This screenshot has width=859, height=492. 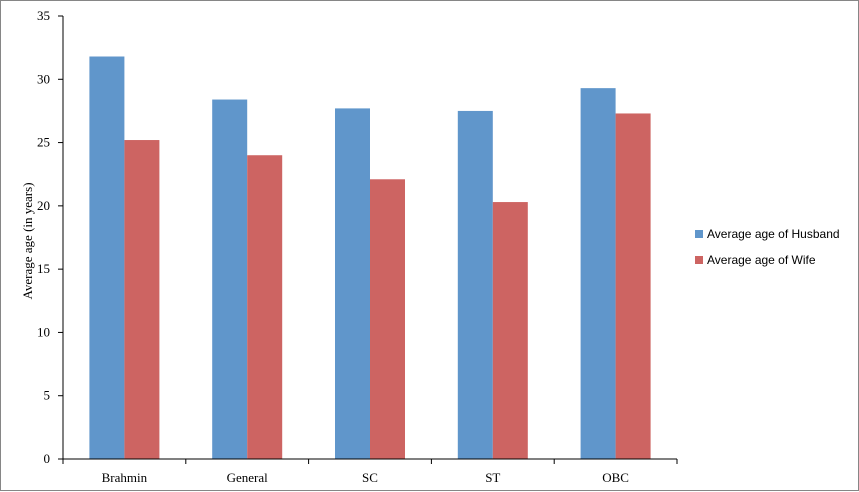 What do you see at coordinates (43, 142) in the screenshot?
I see `y-tick-label: 25` at bounding box center [43, 142].